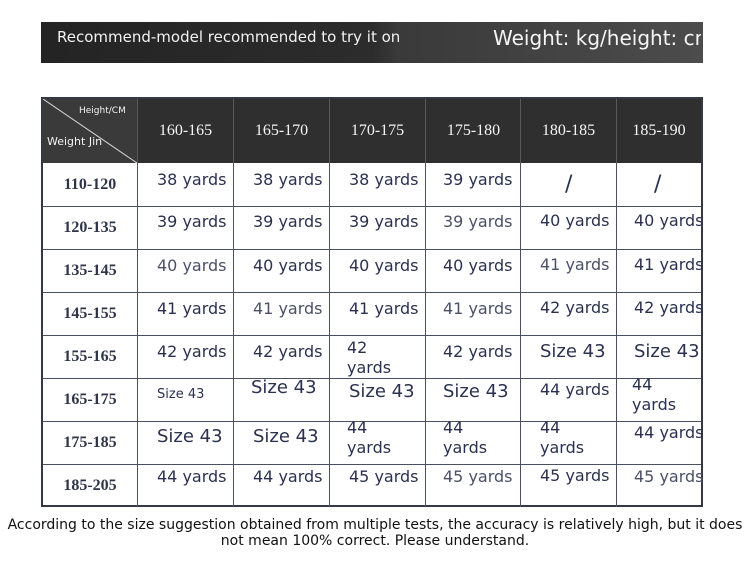 The width and height of the screenshot is (750, 580). Describe the element at coordinates (473, 131) in the screenshot. I see `column-header: 175-180` at that location.